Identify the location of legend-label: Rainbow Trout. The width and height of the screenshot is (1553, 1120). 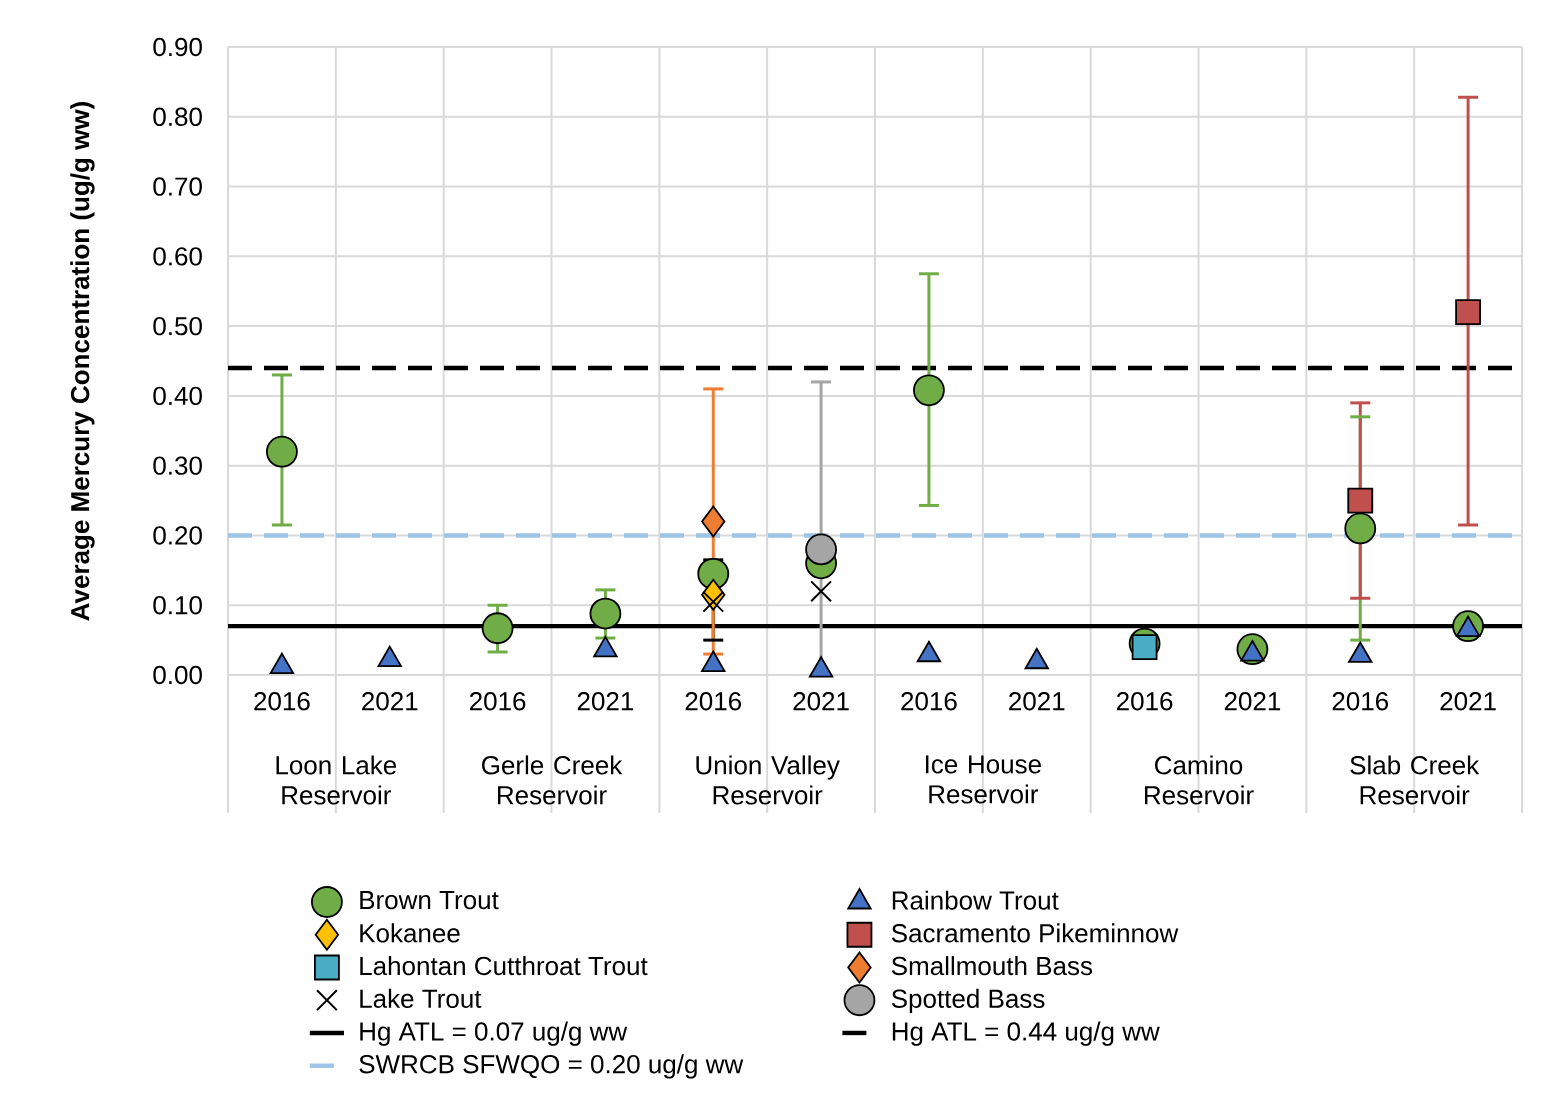
(975, 900).